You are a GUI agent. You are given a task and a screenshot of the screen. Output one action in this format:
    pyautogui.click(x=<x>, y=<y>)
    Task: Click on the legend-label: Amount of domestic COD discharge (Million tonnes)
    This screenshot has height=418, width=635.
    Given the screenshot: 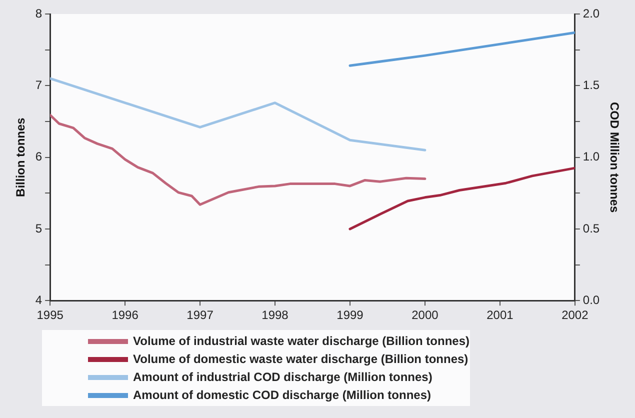 What is the action you would take?
    pyautogui.click(x=282, y=395)
    